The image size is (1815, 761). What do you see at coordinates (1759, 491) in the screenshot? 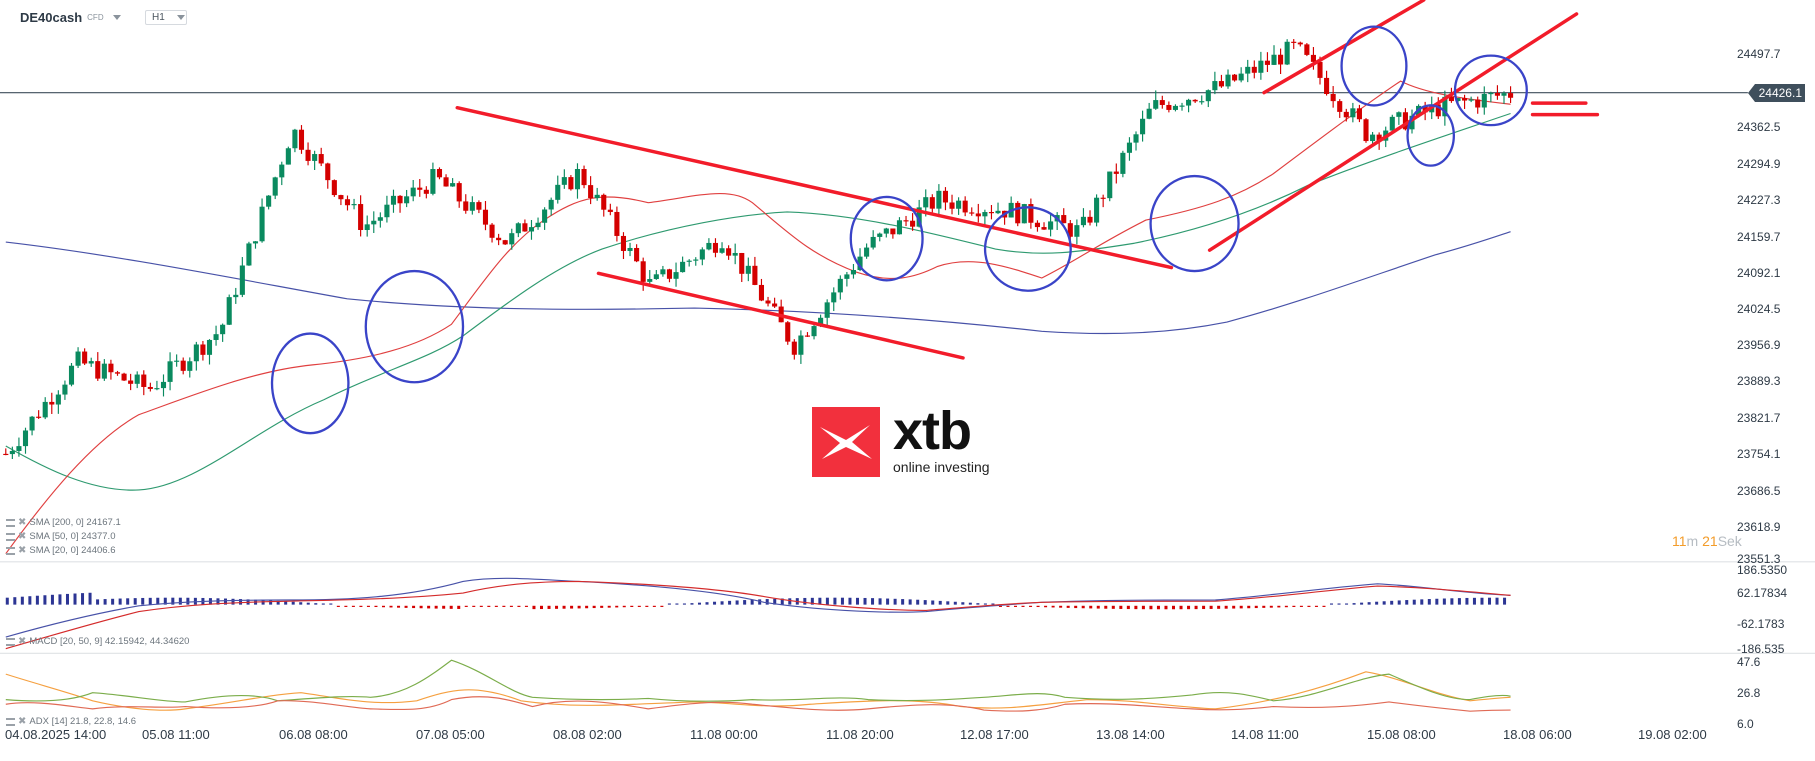
I see `price-tick: 23686.5` at bounding box center [1759, 491].